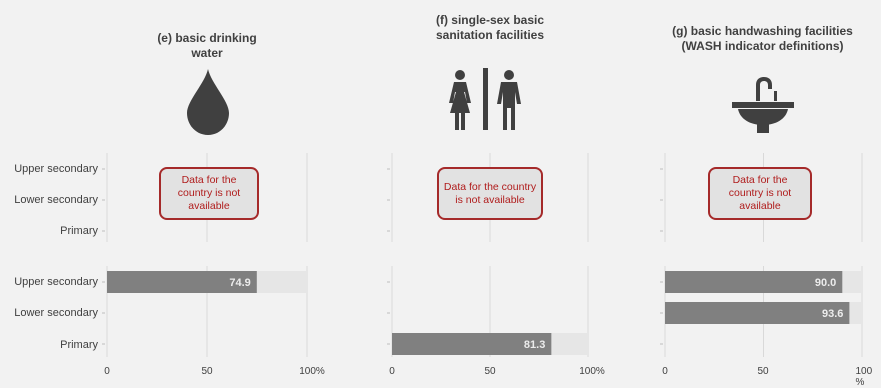 Image resolution: width=881 pixels, height=388 pixels. Describe the element at coordinates (825, 283) in the screenshot. I see `bar-value-label-g-0: 90.0` at that location.